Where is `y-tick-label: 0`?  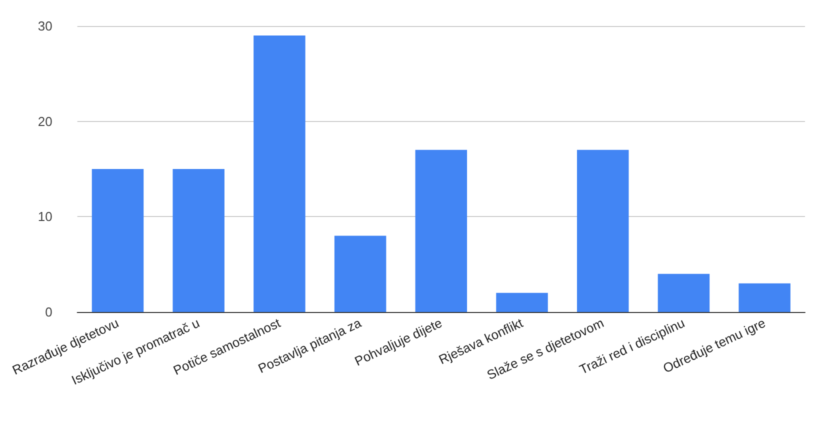 y-tick-label: 0 is located at coordinates (48, 312).